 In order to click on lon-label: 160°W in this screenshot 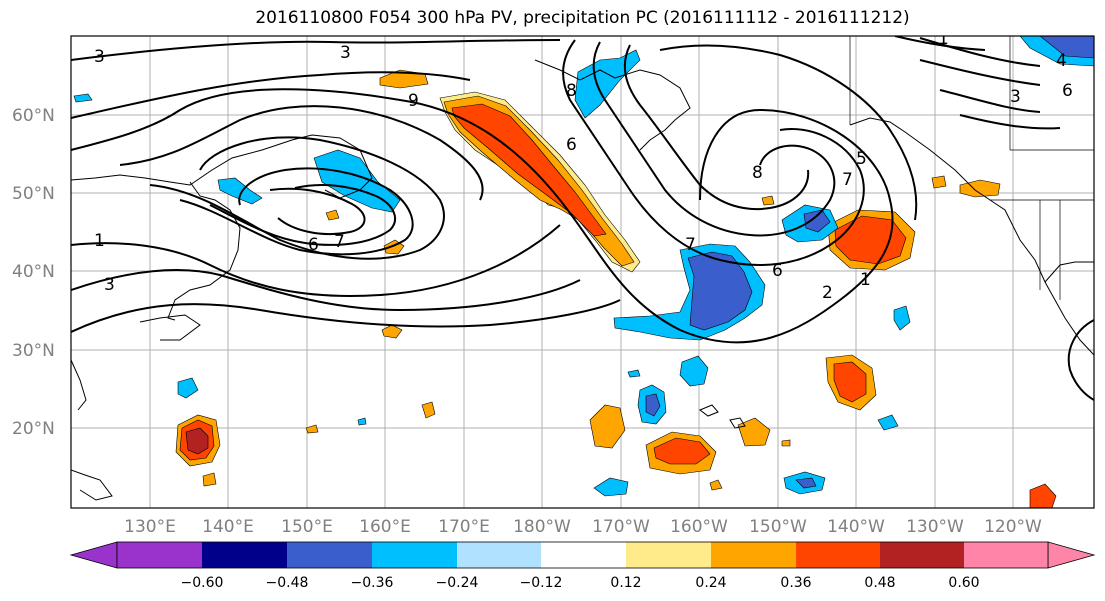, I will do `click(699, 527)`.